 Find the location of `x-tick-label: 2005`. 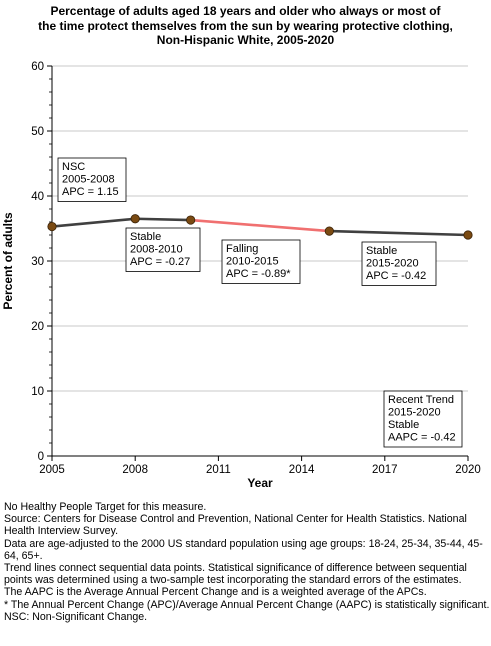

x-tick-label: 2005 is located at coordinates (52, 470).